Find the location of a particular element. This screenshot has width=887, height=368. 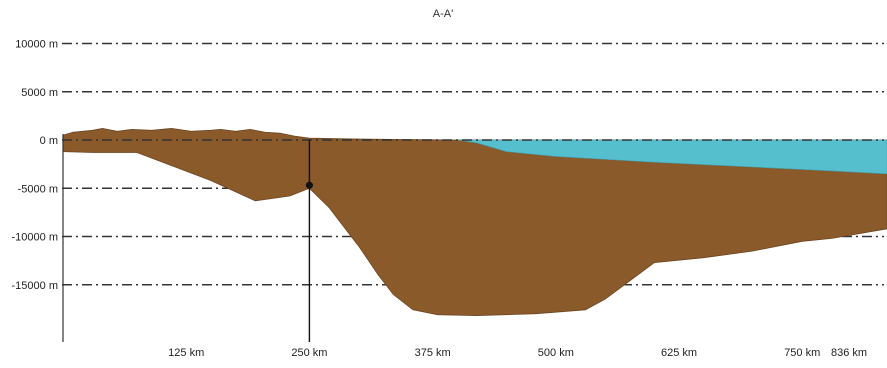

x-tick-label: 500 km is located at coordinates (556, 353).